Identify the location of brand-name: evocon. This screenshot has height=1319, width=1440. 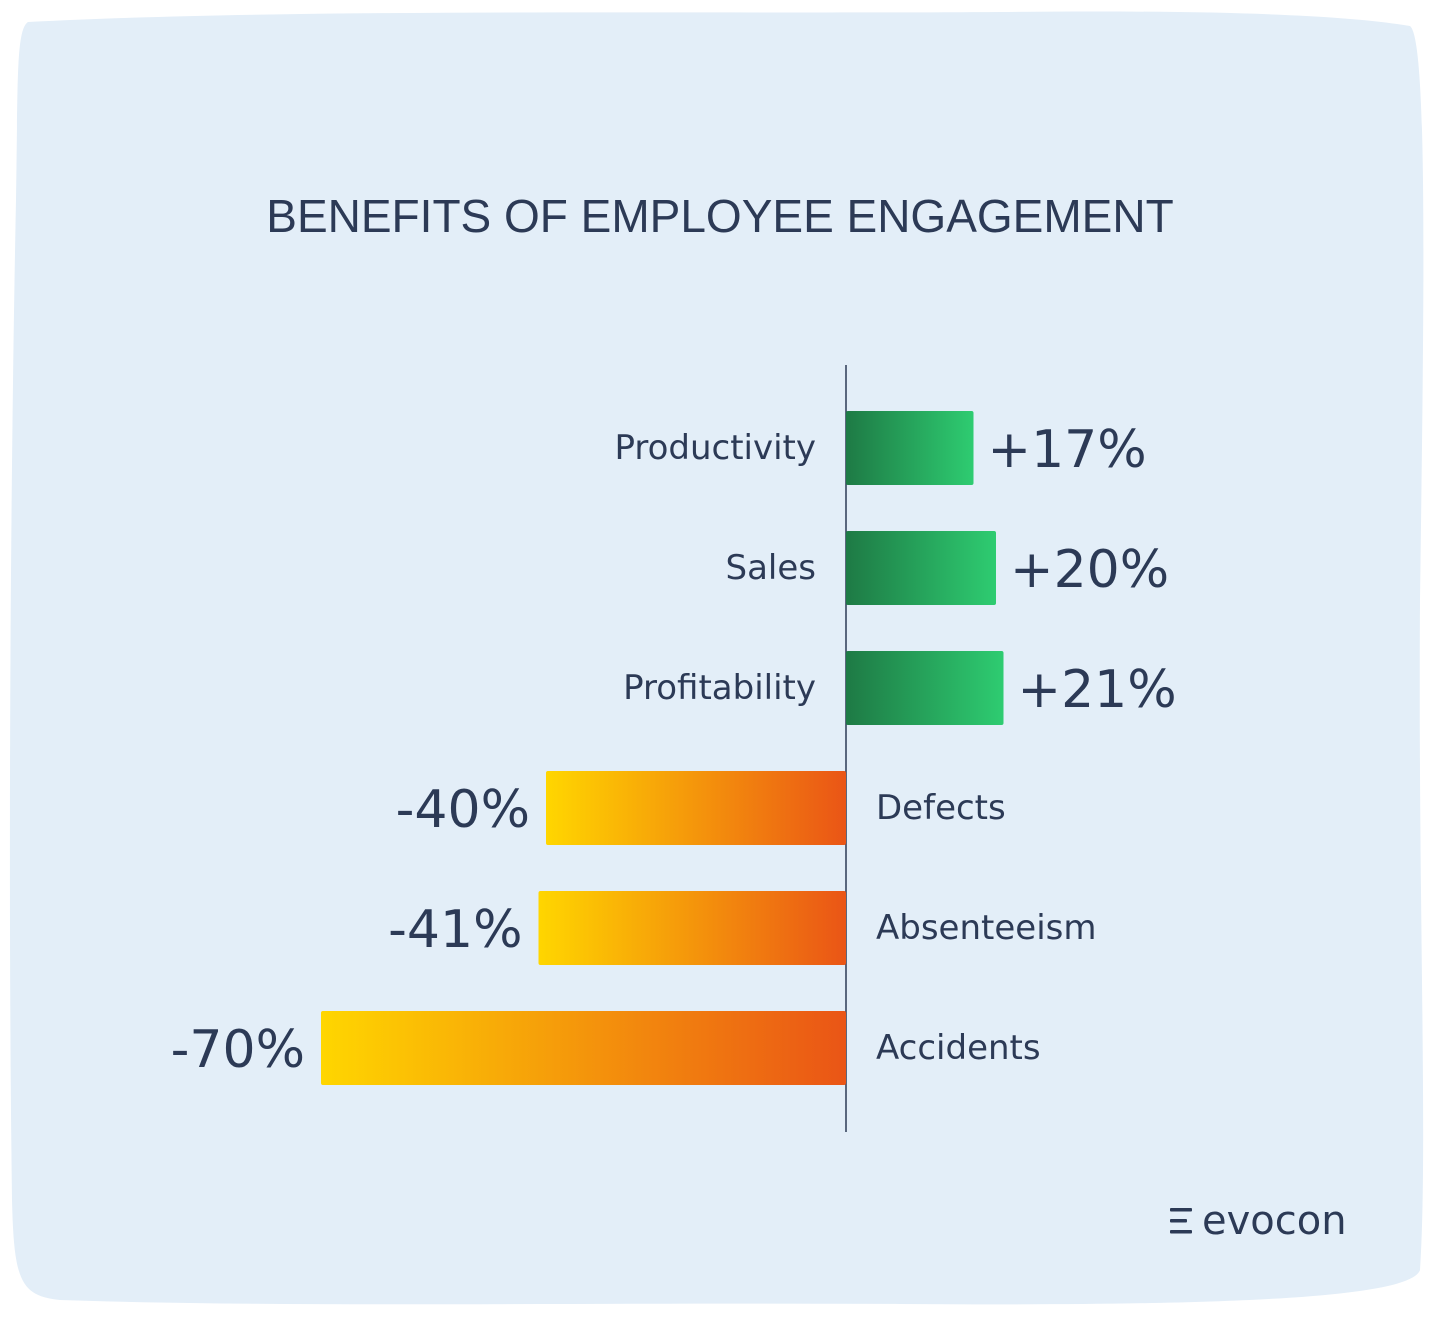
(1274, 1221).